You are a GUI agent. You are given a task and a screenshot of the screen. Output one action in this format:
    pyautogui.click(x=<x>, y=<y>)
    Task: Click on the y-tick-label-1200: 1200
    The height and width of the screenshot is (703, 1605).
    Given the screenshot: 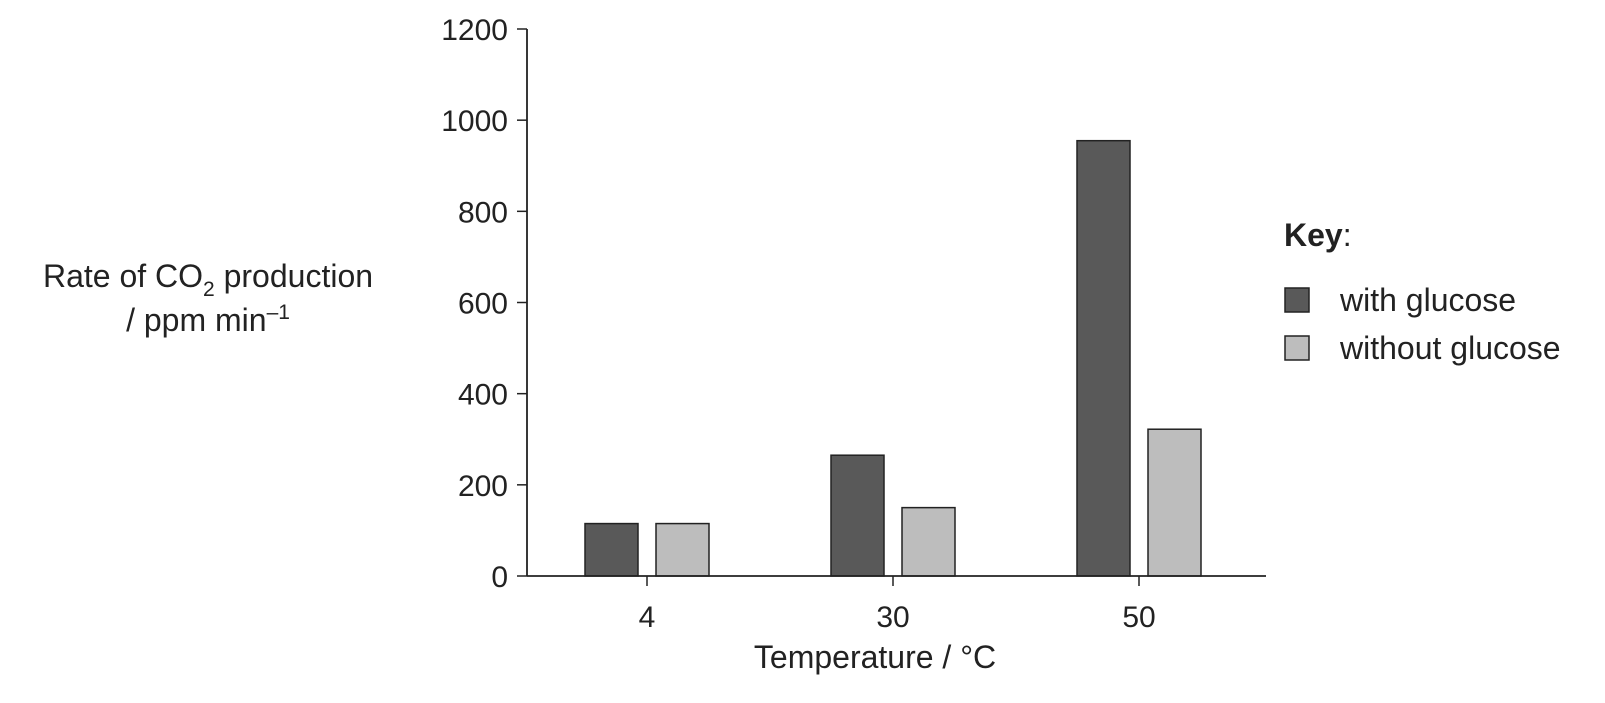 What is the action you would take?
    pyautogui.click(x=474, y=30)
    